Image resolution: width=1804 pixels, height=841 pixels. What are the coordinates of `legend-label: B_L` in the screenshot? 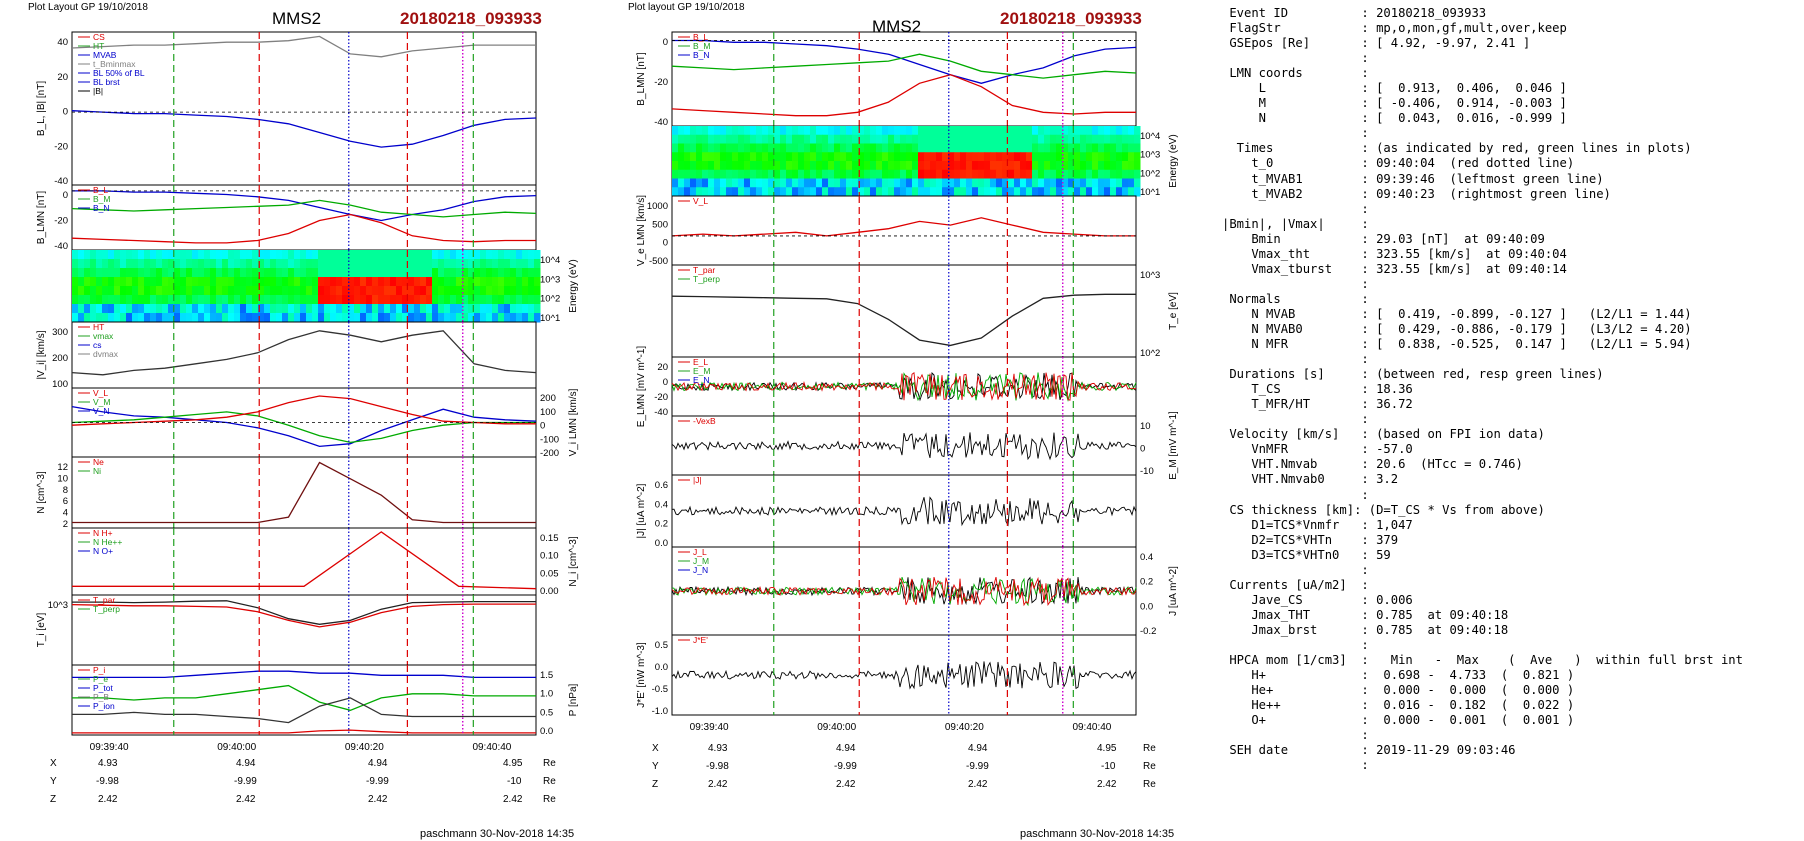 It's located at (100, 190).